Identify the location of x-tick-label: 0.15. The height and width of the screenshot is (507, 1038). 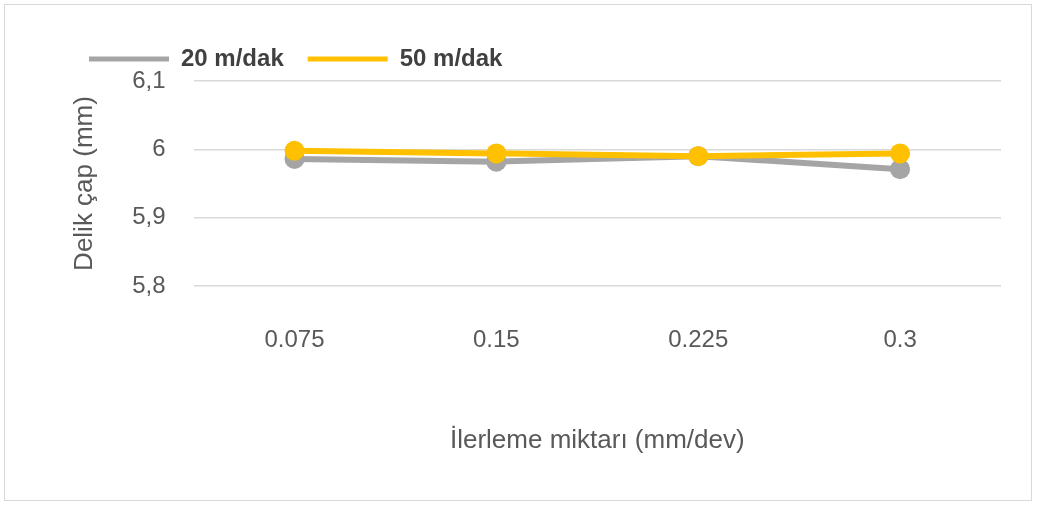
(496, 339).